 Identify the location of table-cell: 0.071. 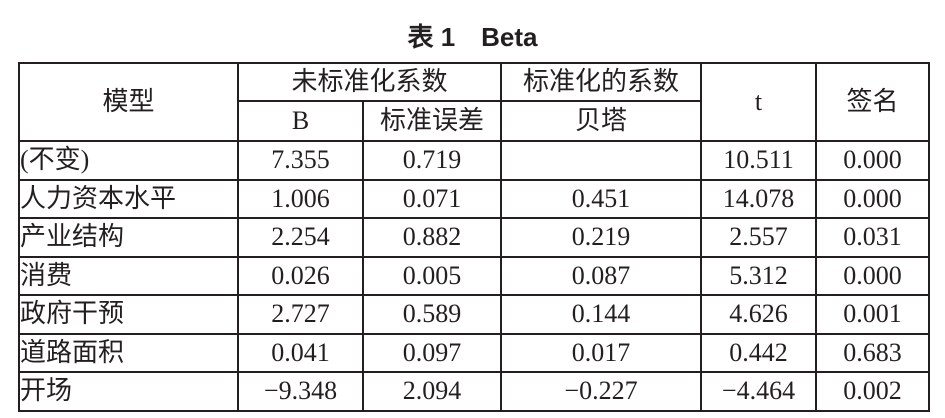
(432, 198).